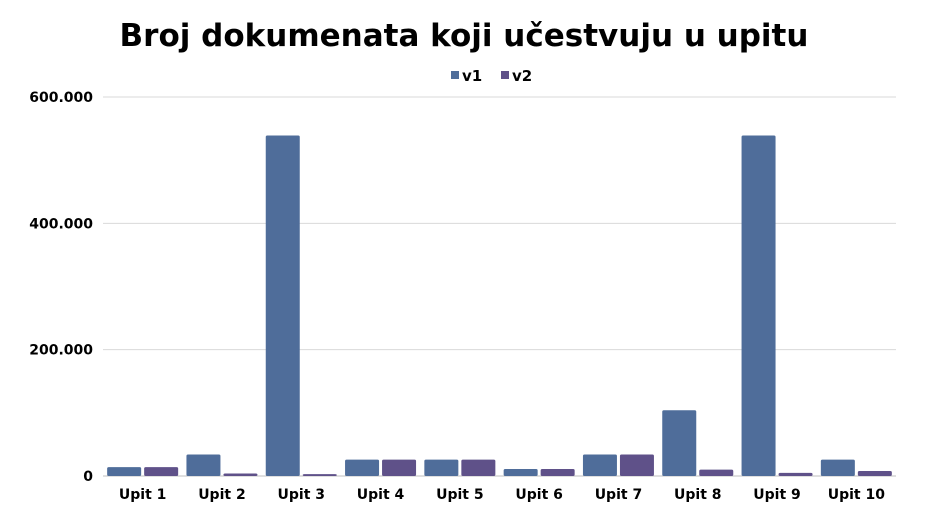 The height and width of the screenshot is (523, 928). I want to click on legend-label-v2: v2, so click(522, 76).